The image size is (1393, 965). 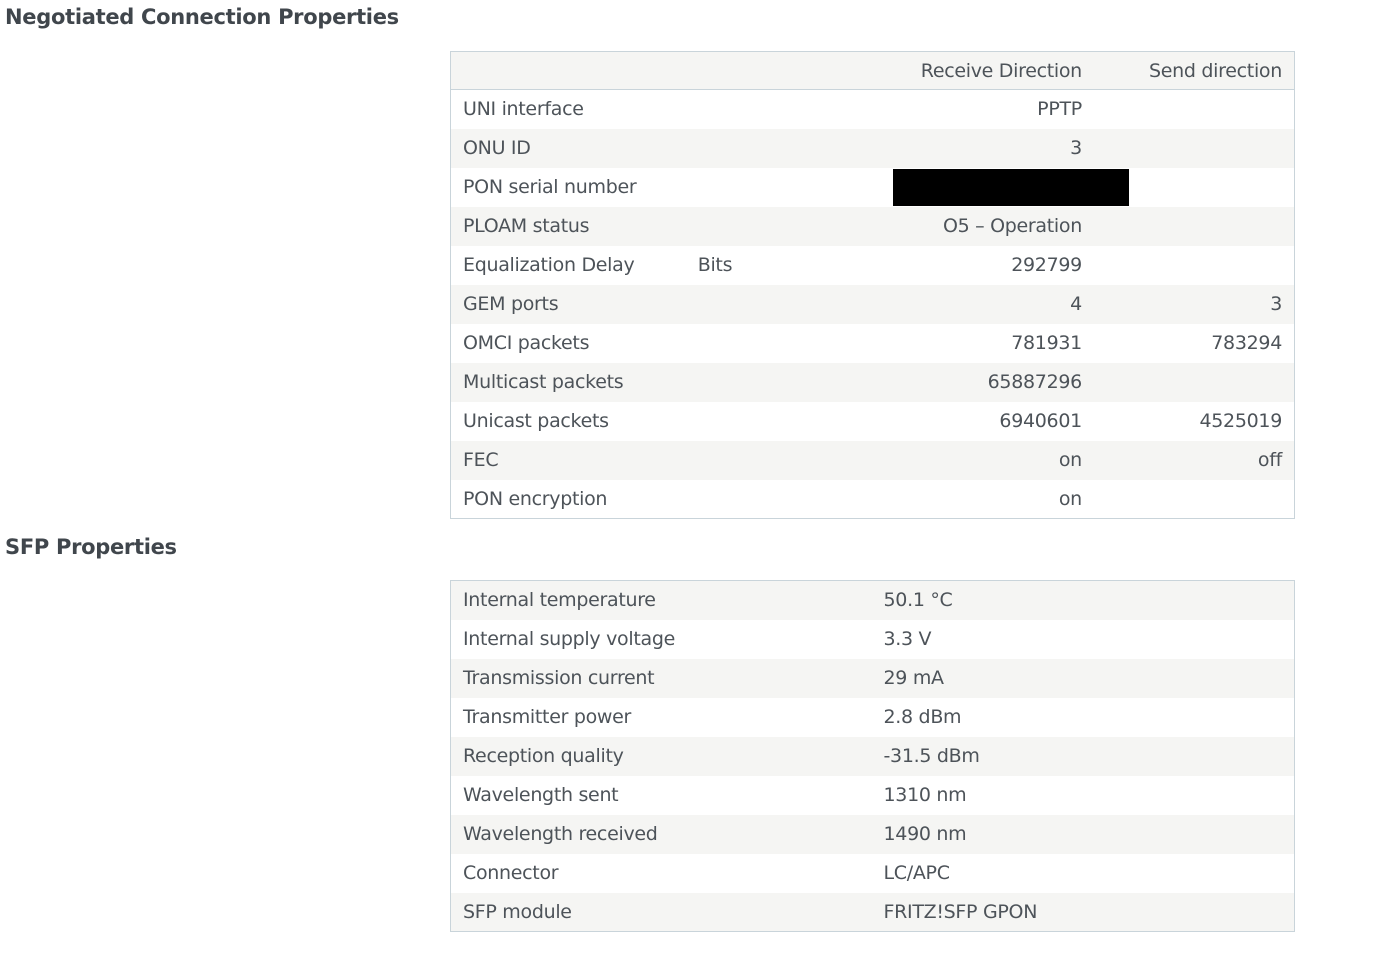 I want to click on row-label: Connector, so click(x=511, y=873).